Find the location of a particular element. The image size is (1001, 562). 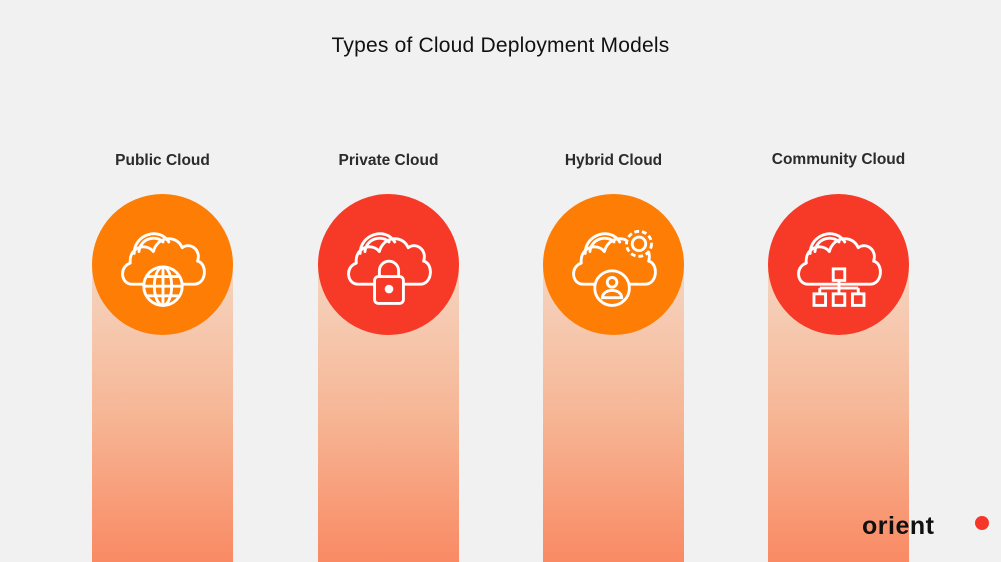

orient-logo: orient is located at coordinates (925, 527).